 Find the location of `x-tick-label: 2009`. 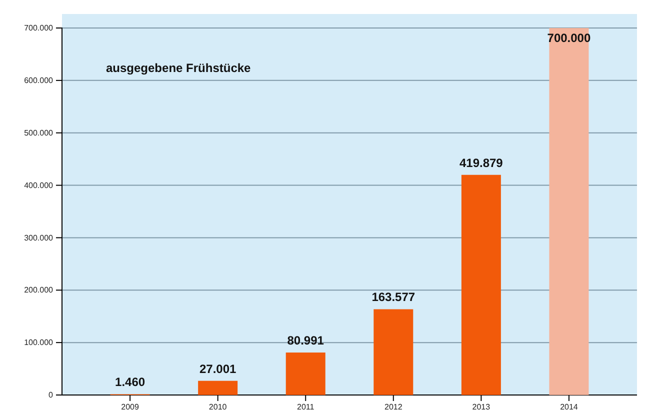

x-tick-label: 2009 is located at coordinates (130, 407).